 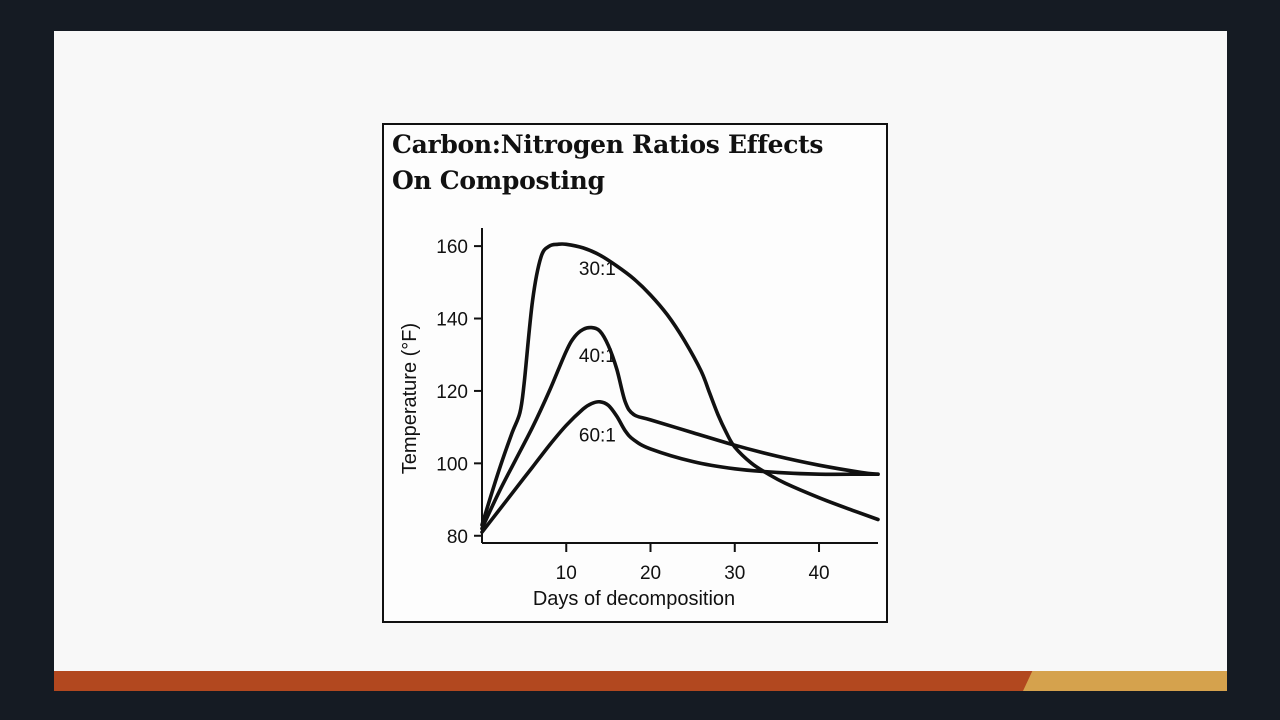 I want to click on x-tick-label: 20, so click(x=650, y=573).